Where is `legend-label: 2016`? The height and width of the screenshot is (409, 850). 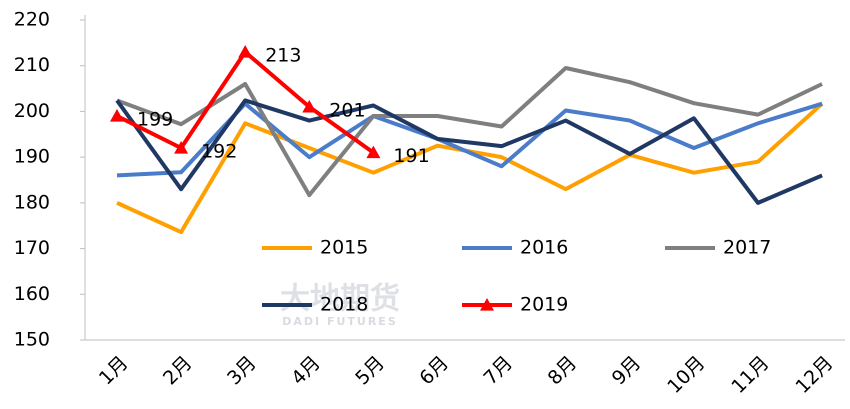 legend-label: 2016 is located at coordinates (544, 248).